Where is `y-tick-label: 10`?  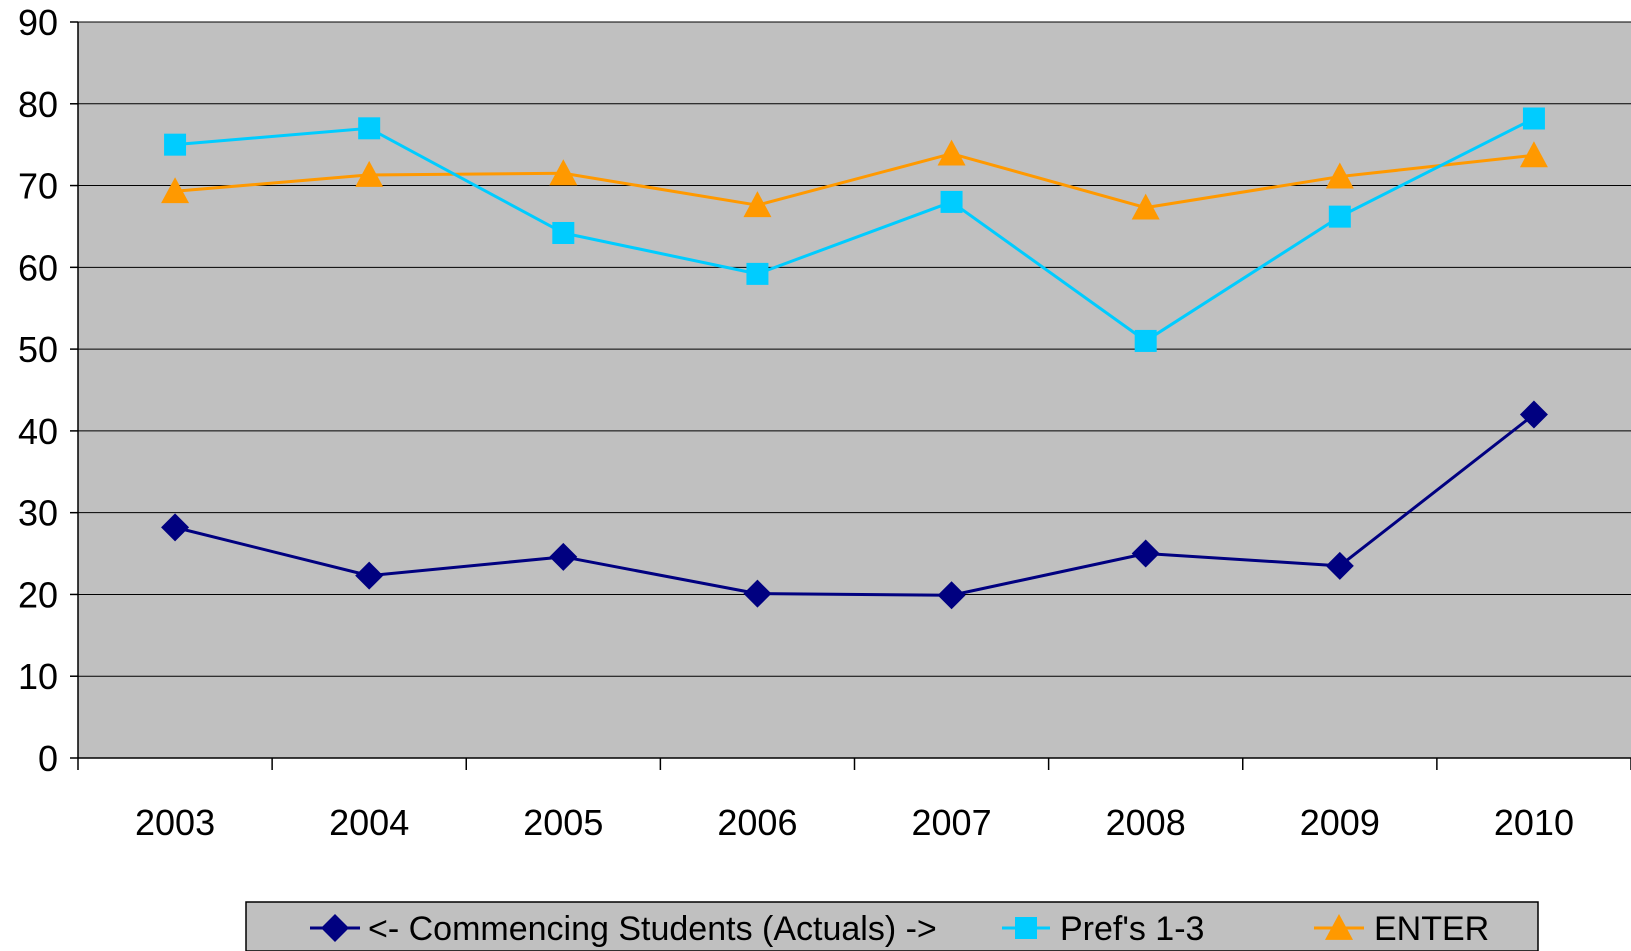
y-tick-label: 10 is located at coordinates (38, 676).